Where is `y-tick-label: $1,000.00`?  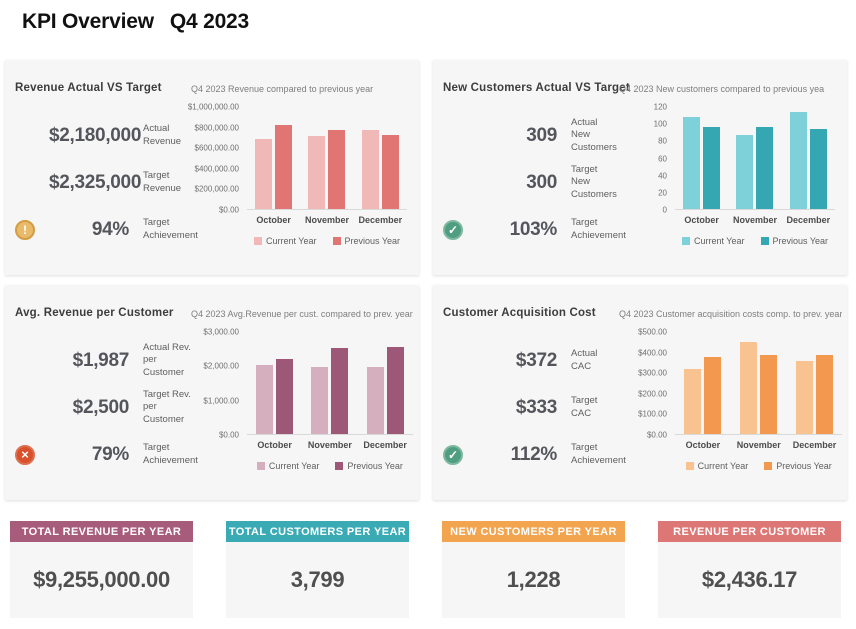
y-tick-label: $1,000.00 is located at coordinates (221, 401).